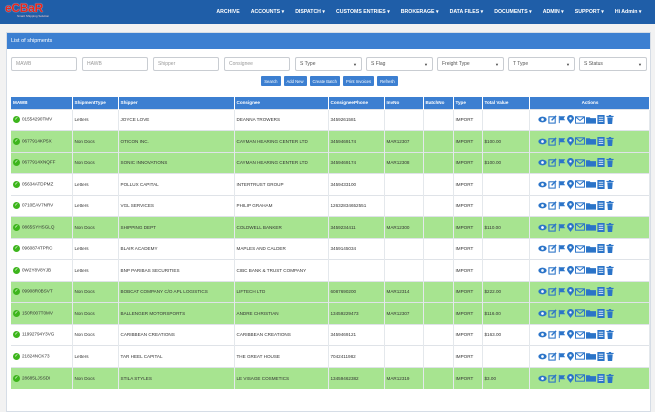 The image size is (655, 412). Describe the element at coordinates (228, 12) in the screenshot. I see `nav-archive: ARCHIVE` at that location.